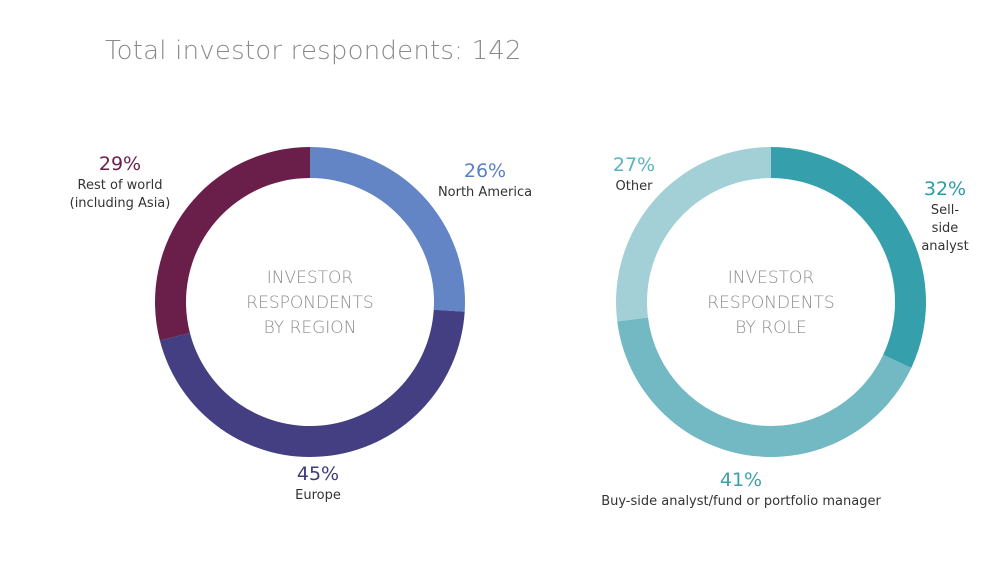 The image size is (1000, 561). What do you see at coordinates (945, 189) in the screenshot?
I see `slice-value-label: 32%` at bounding box center [945, 189].